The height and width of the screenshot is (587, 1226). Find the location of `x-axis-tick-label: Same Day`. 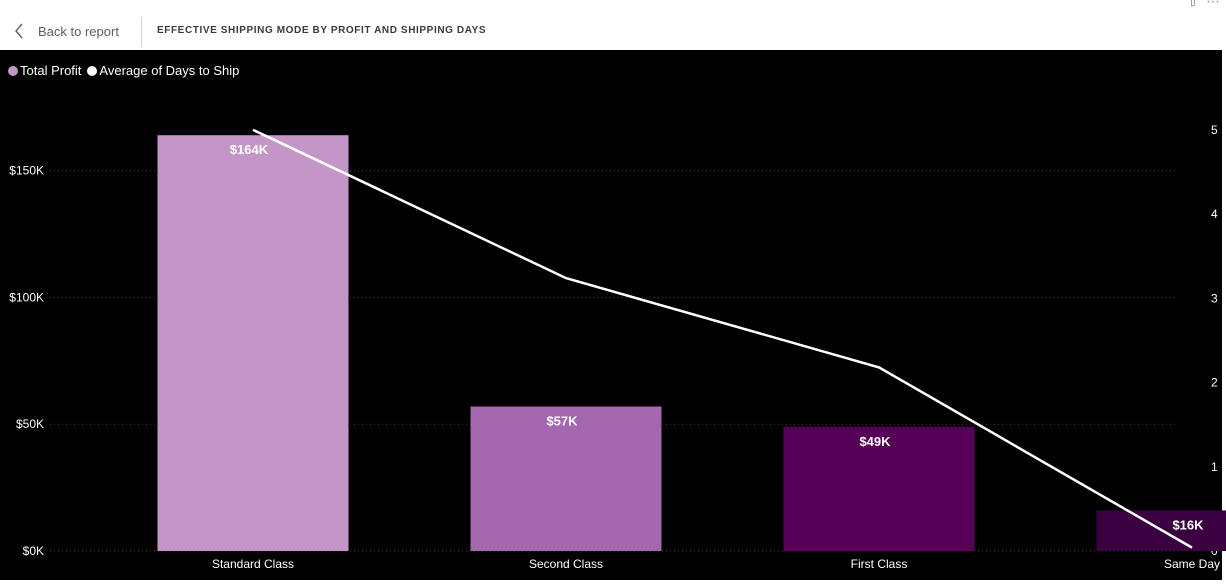

x-axis-tick-label: Same Day is located at coordinates (1192, 564).